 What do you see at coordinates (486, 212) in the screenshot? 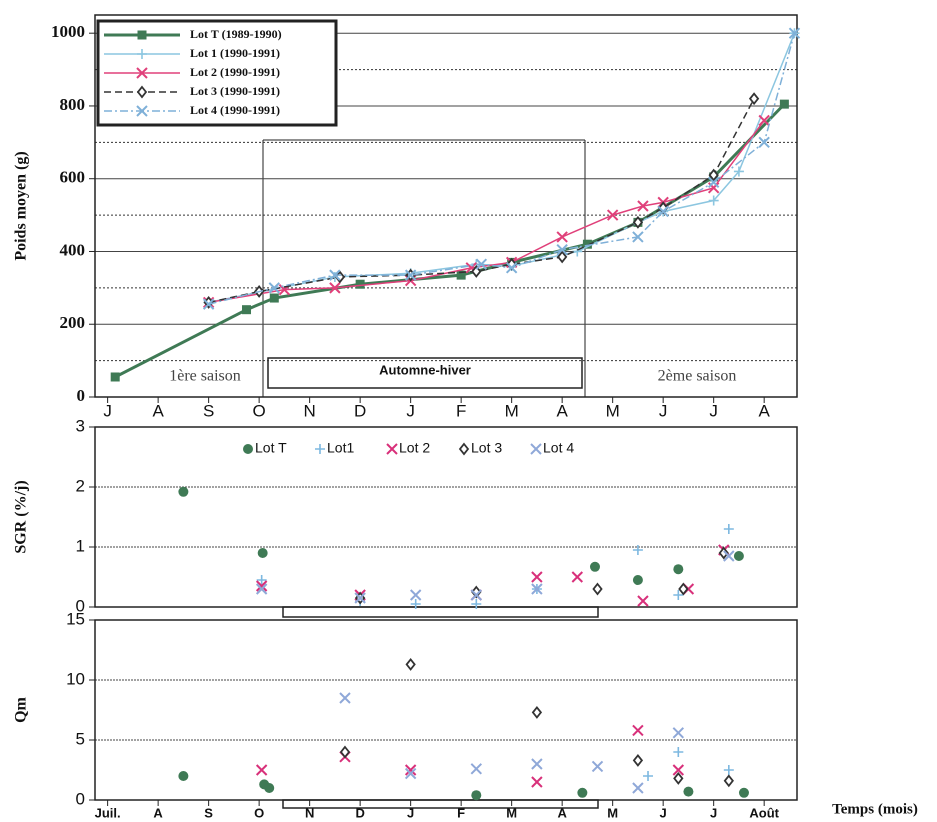
I see `series-line` at bounding box center [486, 212].